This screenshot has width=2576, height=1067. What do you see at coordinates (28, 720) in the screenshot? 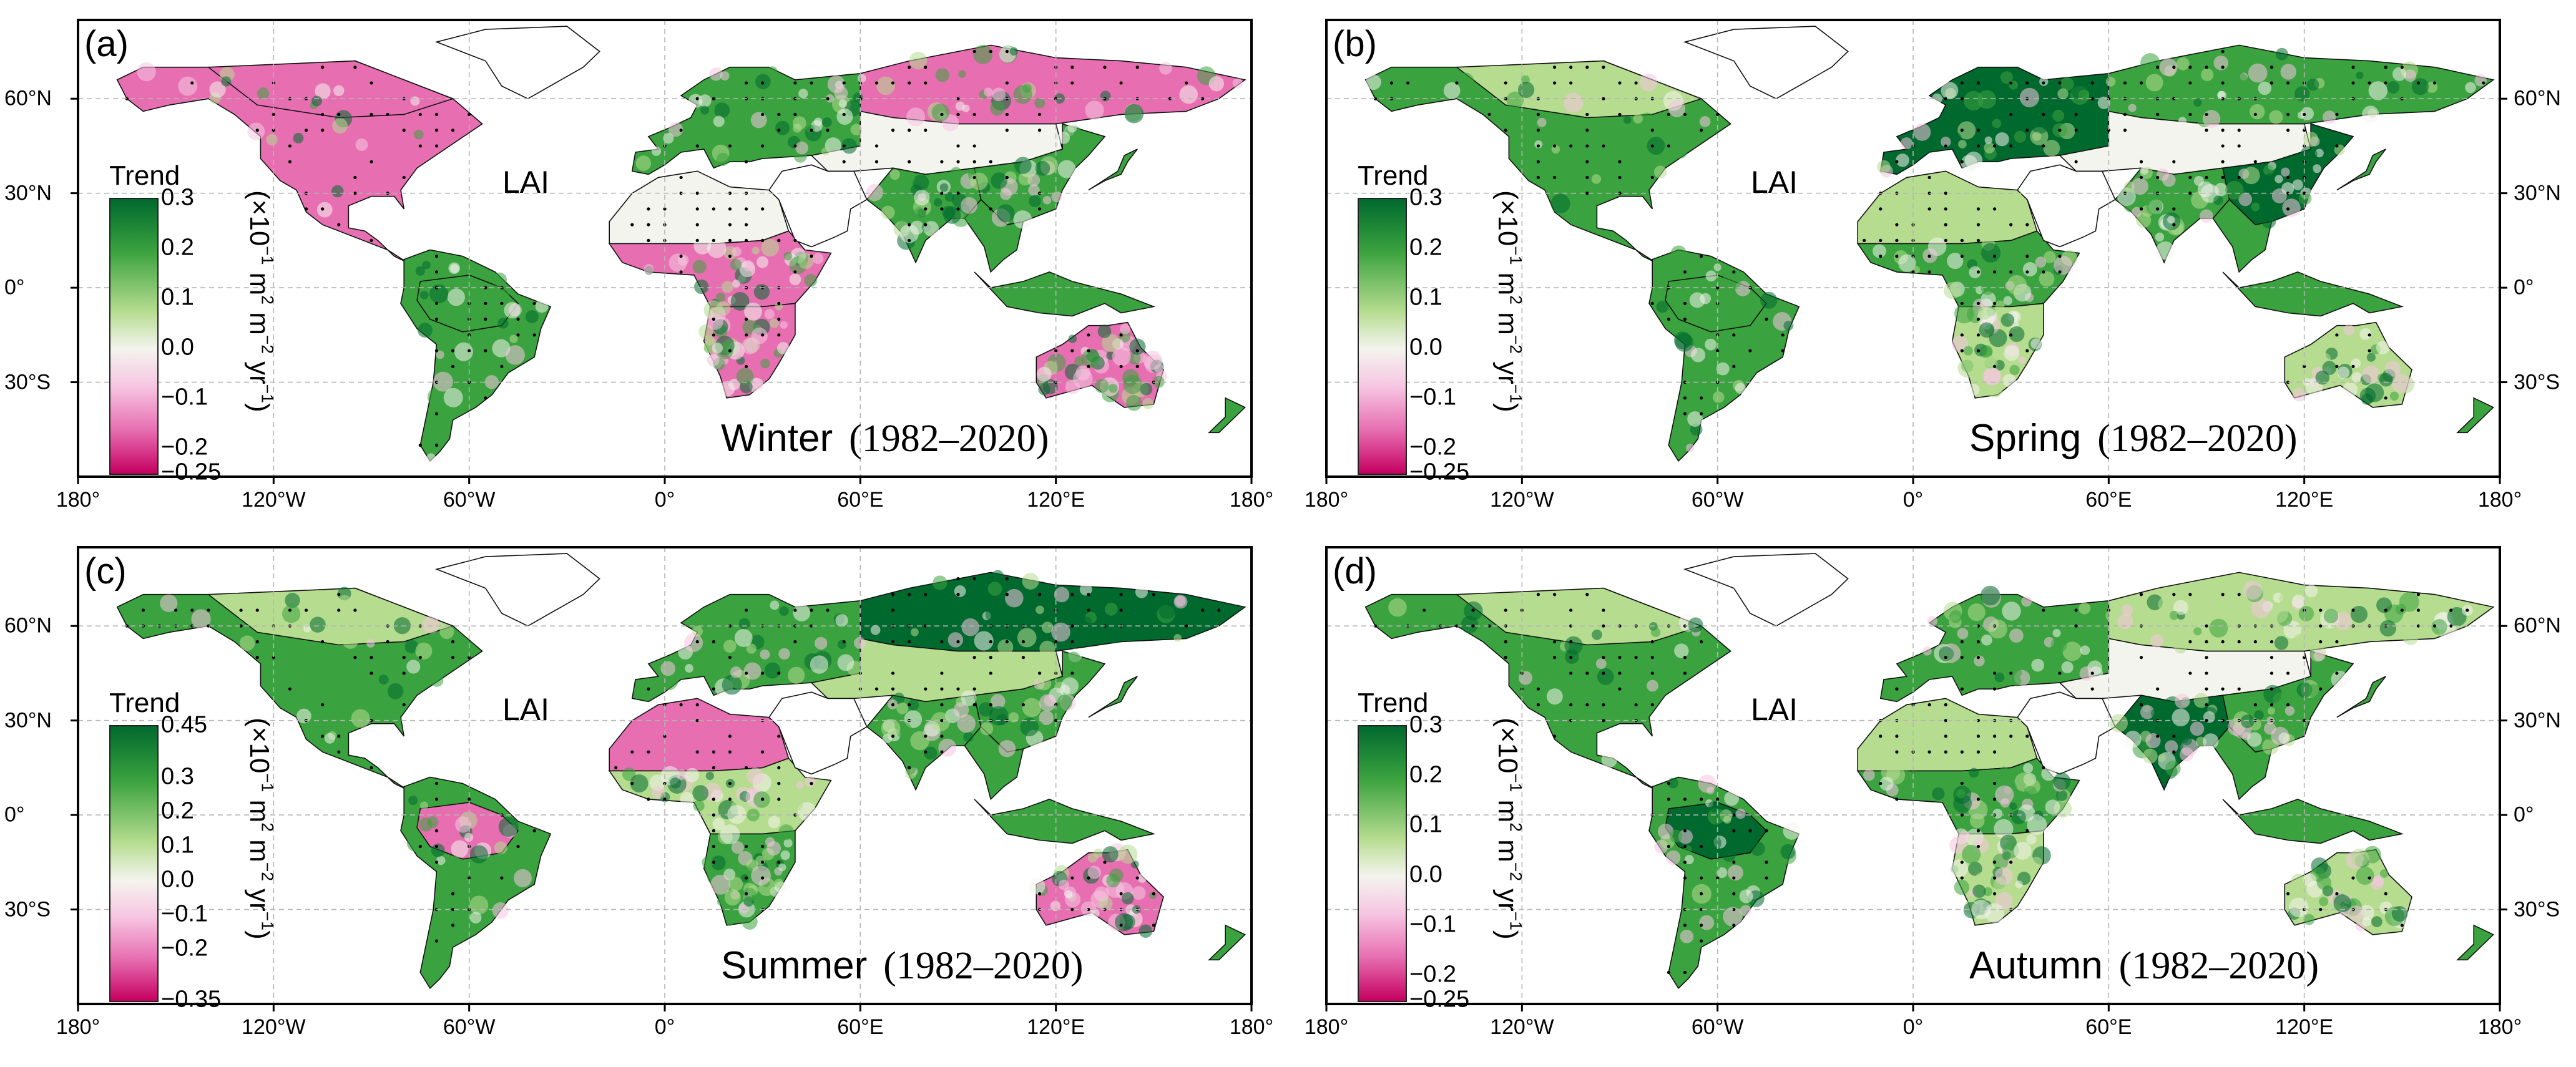
I see `lat-tick-label: 30°N` at bounding box center [28, 720].